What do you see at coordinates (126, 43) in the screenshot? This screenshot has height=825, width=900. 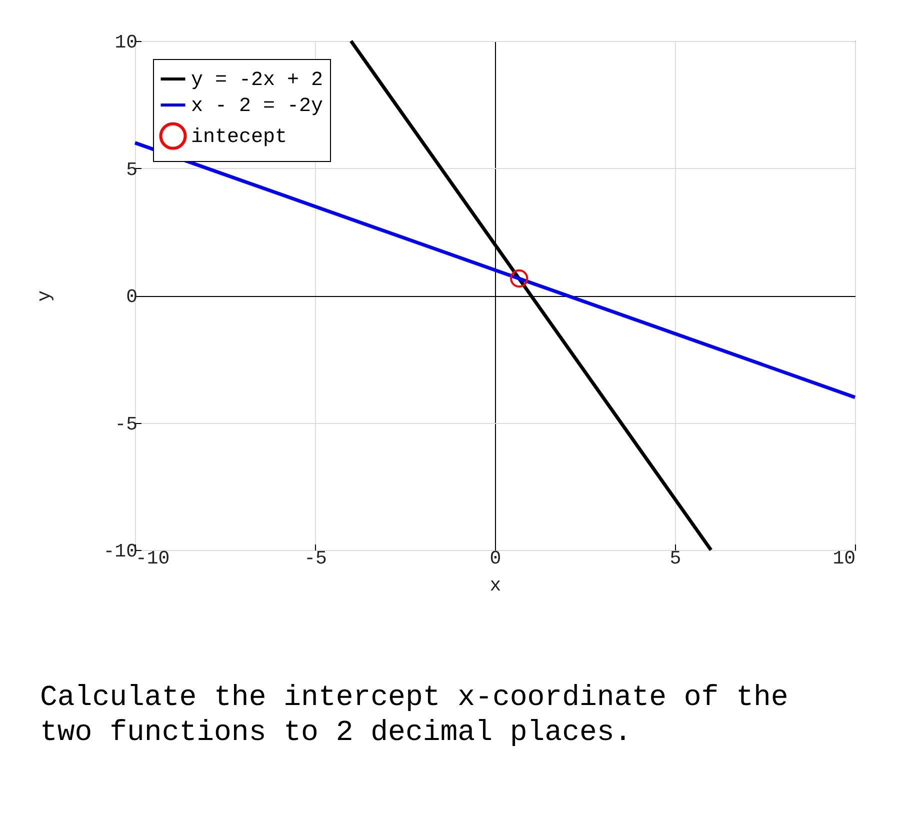 I see `y-tick-label: 10` at bounding box center [126, 43].